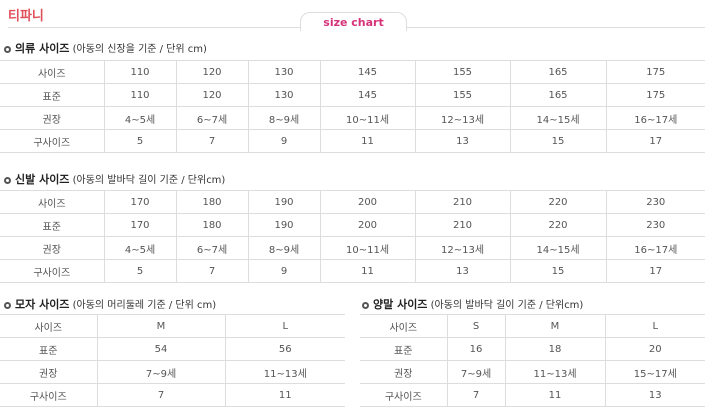  I want to click on table-cell: 120, so click(212, 72).